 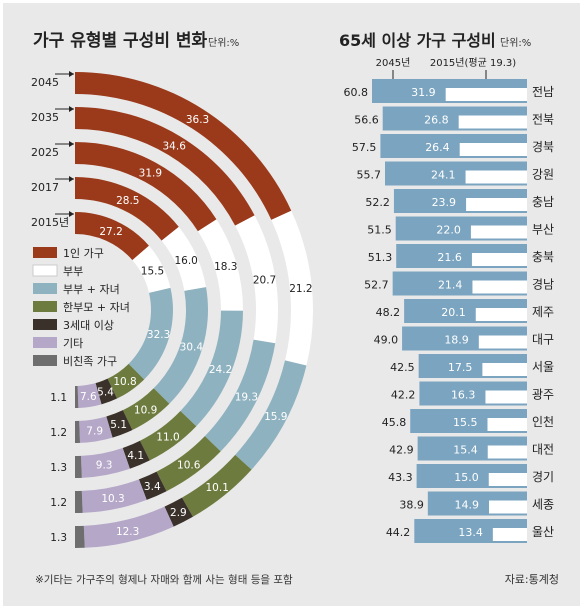 I want to click on bar-2015-value: 16.3, so click(x=463, y=395).